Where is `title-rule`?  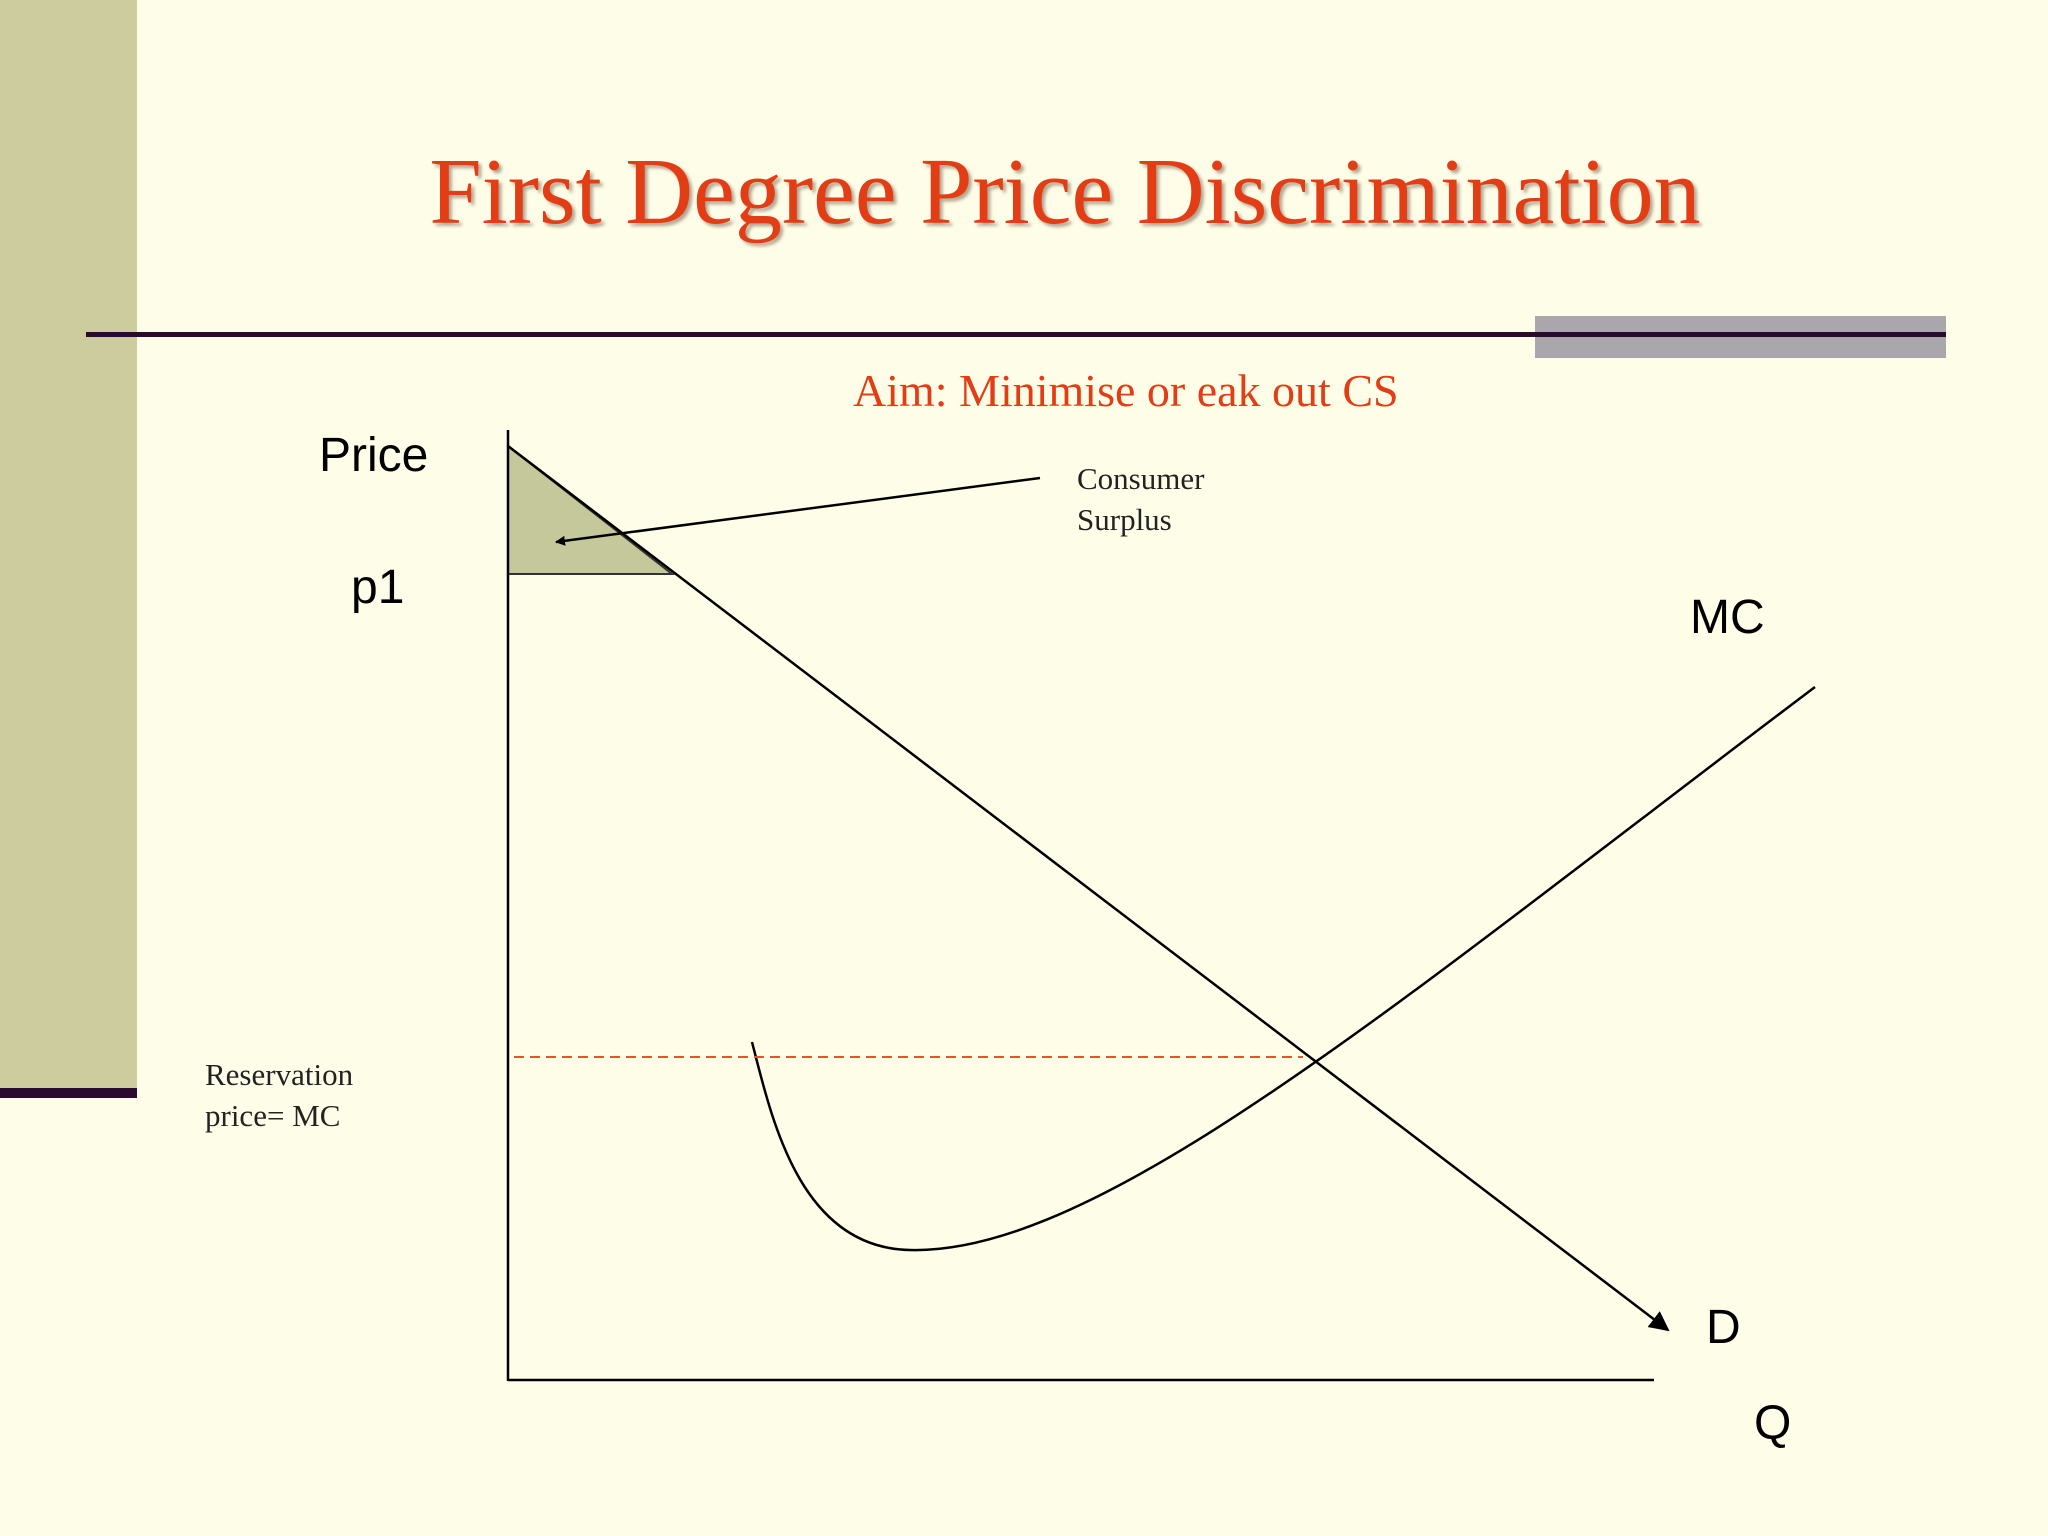 title-rule is located at coordinates (1016, 334).